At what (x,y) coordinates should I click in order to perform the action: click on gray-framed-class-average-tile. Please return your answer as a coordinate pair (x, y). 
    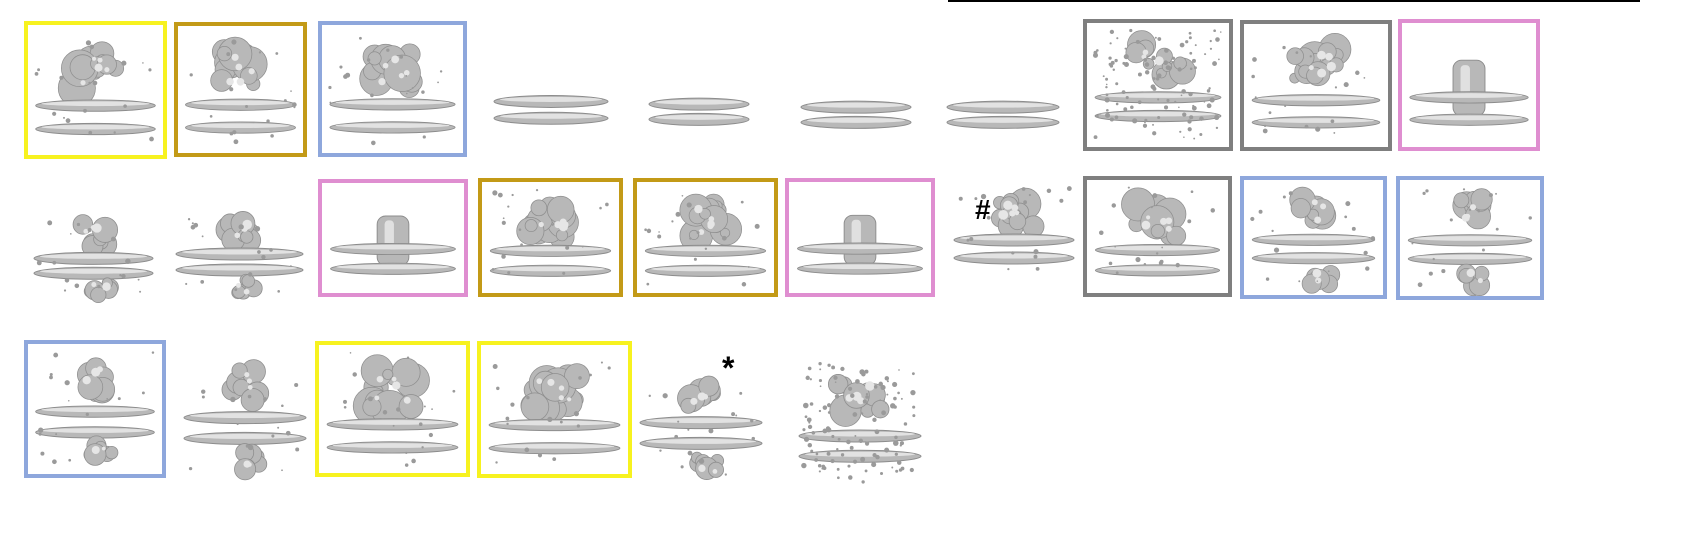
    Looking at the image, I should click on (1157, 236).